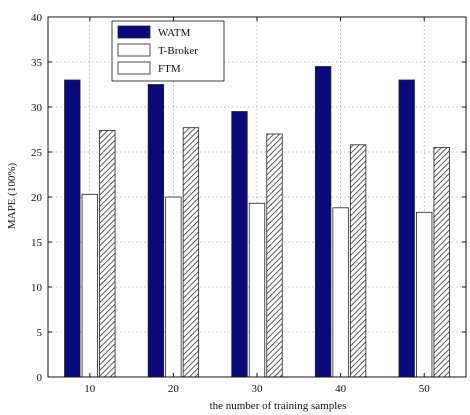 The height and width of the screenshot is (415, 470). What do you see at coordinates (37, 288) in the screenshot?
I see `y-tick-label: 10` at bounding box center [37, 288].